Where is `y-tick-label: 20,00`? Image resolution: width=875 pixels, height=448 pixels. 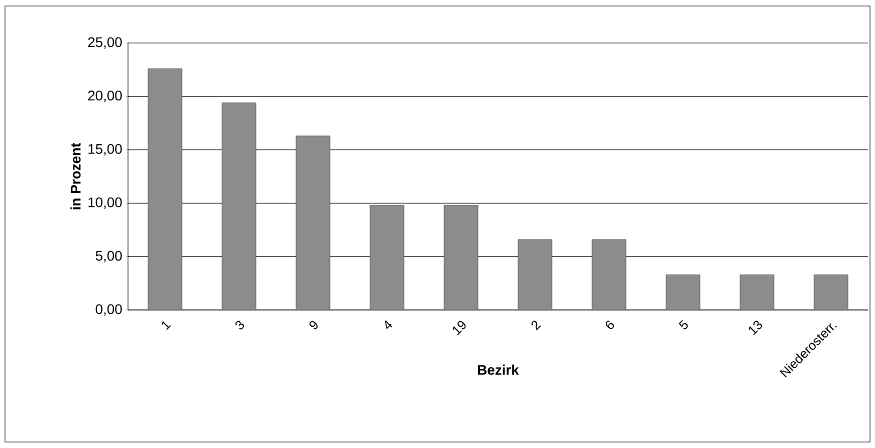 y-tick-label: 20,00 is located at coordinates (105, 96).